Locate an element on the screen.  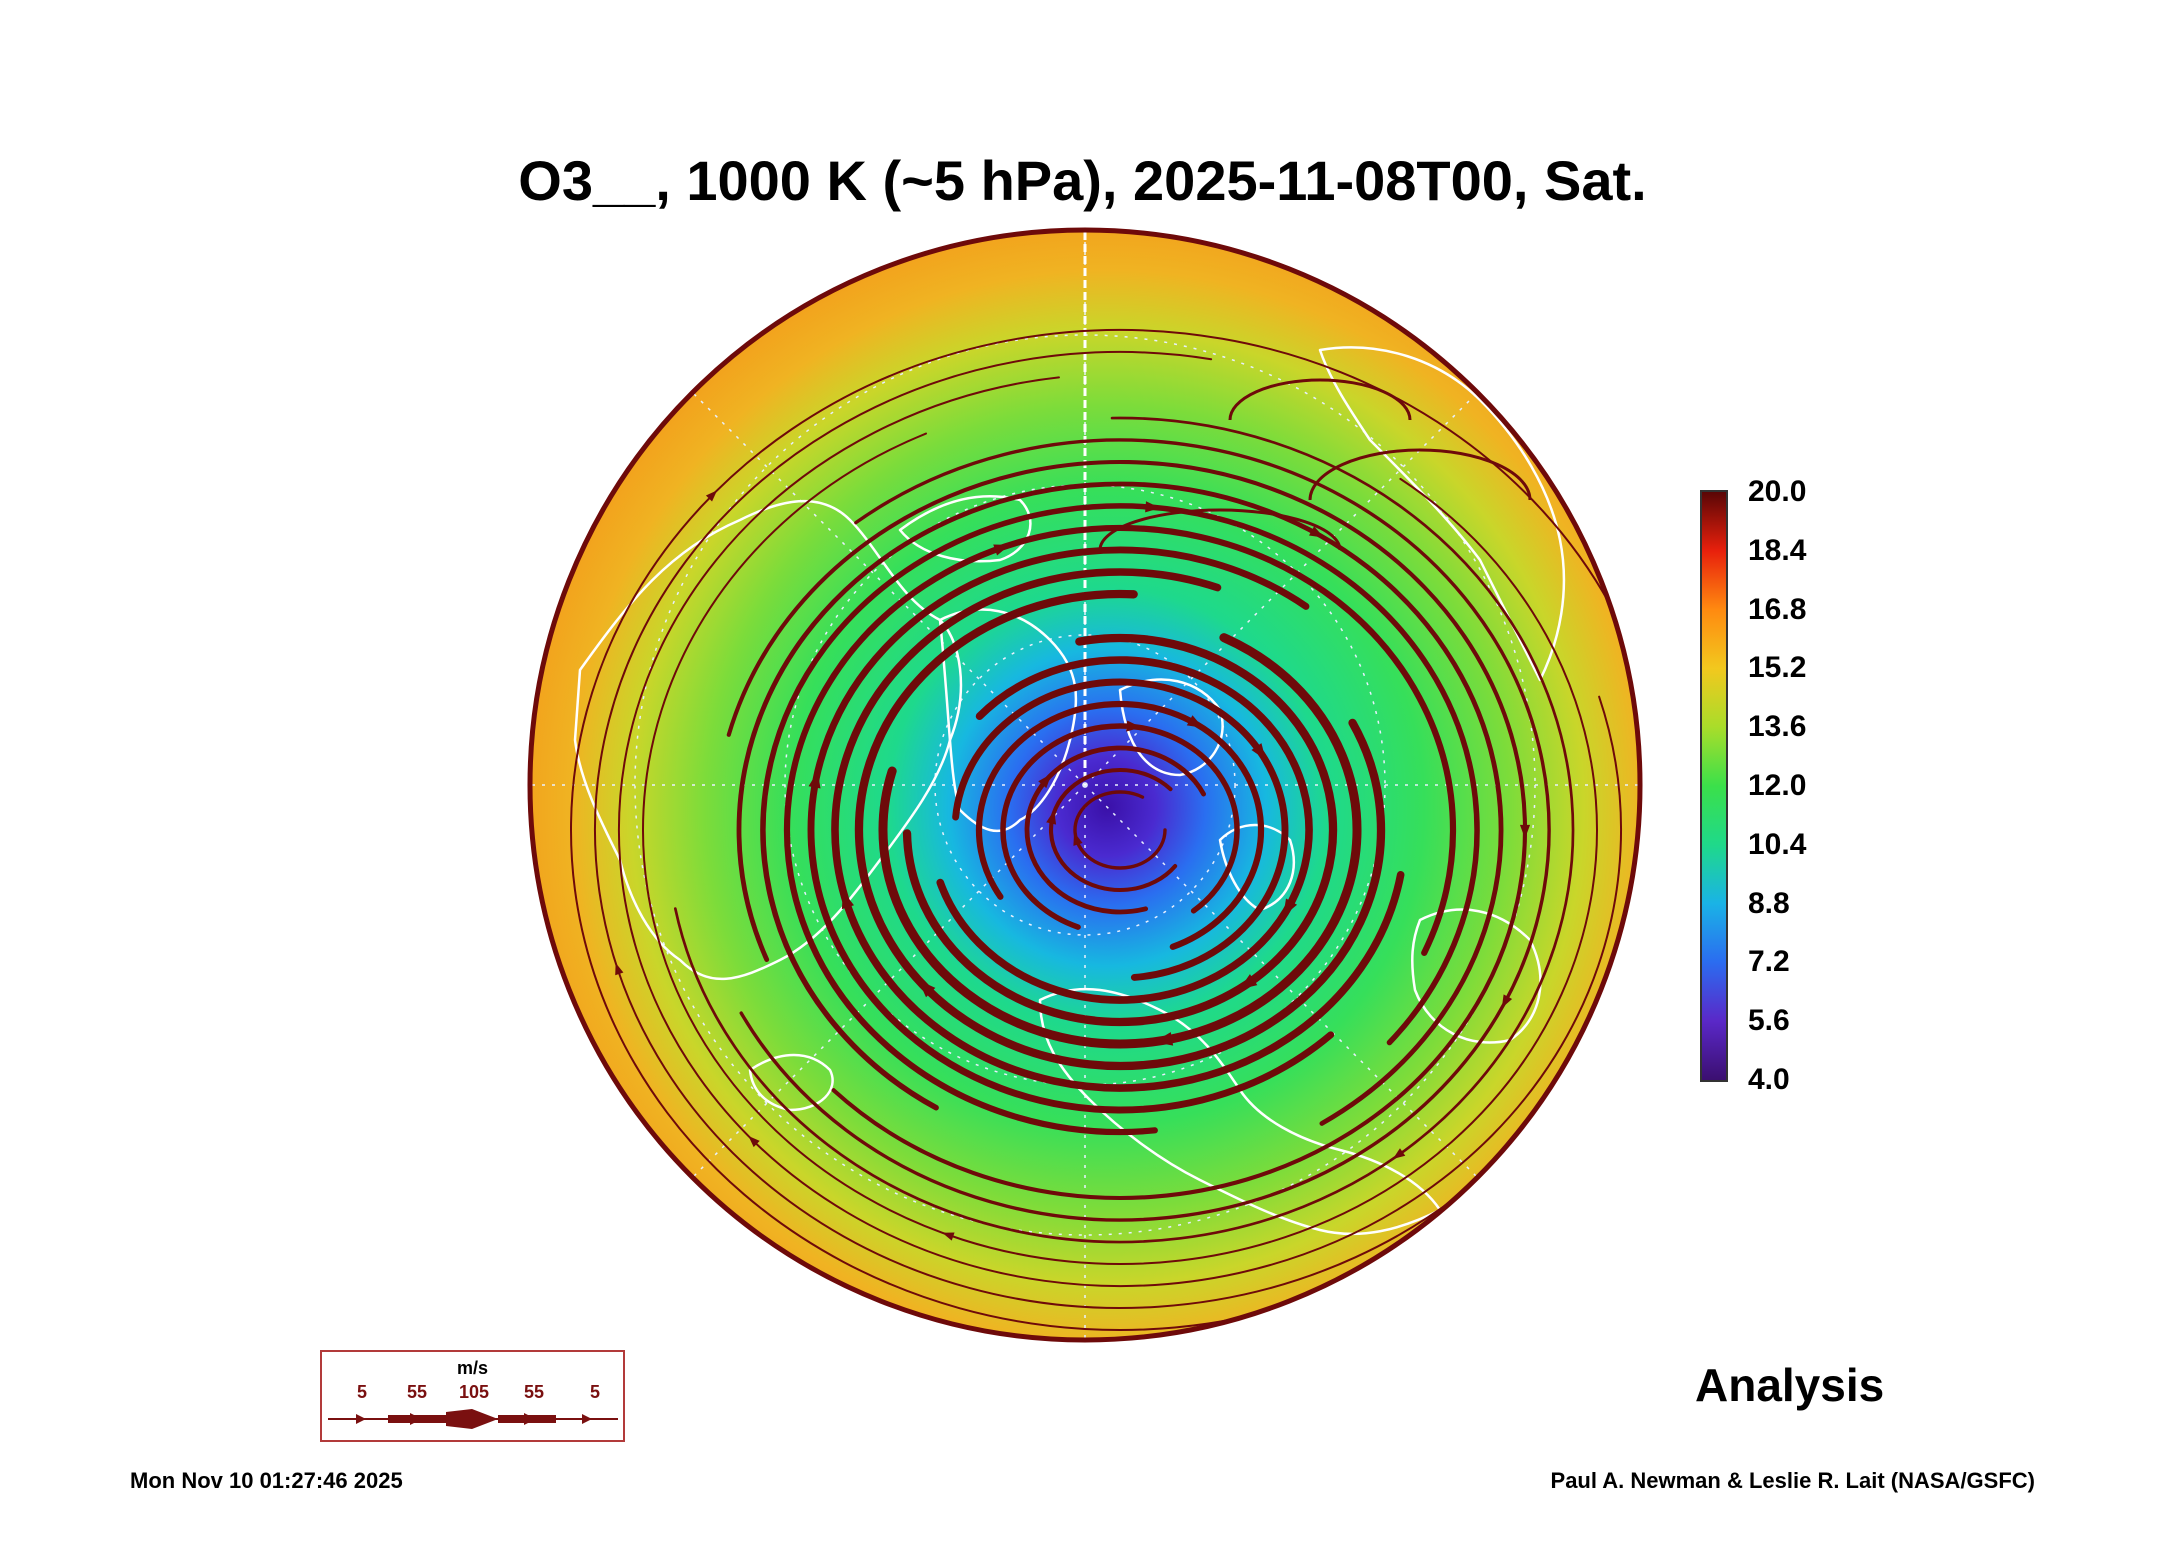
colorbar-tick-label: 18.4 is located at coordinates (1777, 550).